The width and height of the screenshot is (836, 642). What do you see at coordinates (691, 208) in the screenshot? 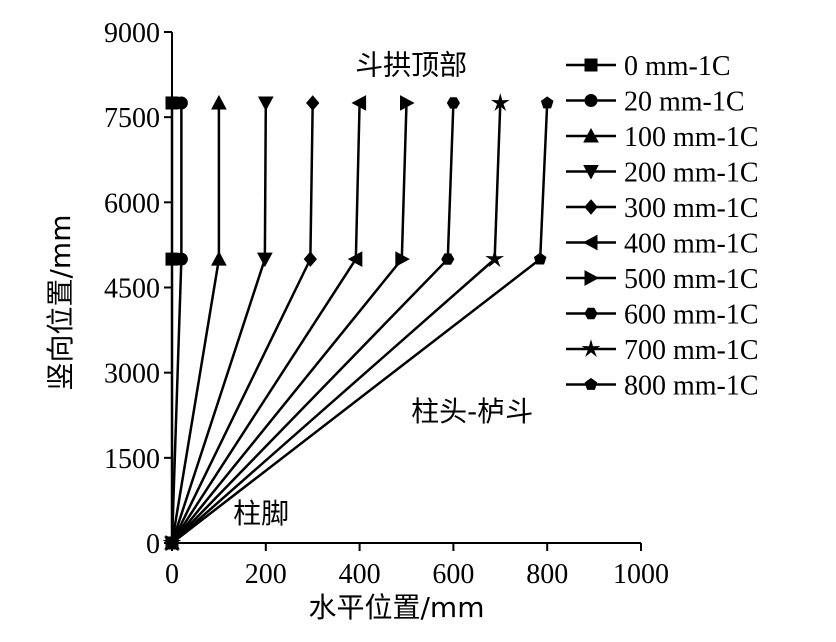
I see `legend-label: 300 mm-1C` at bounding box center [691, 208].